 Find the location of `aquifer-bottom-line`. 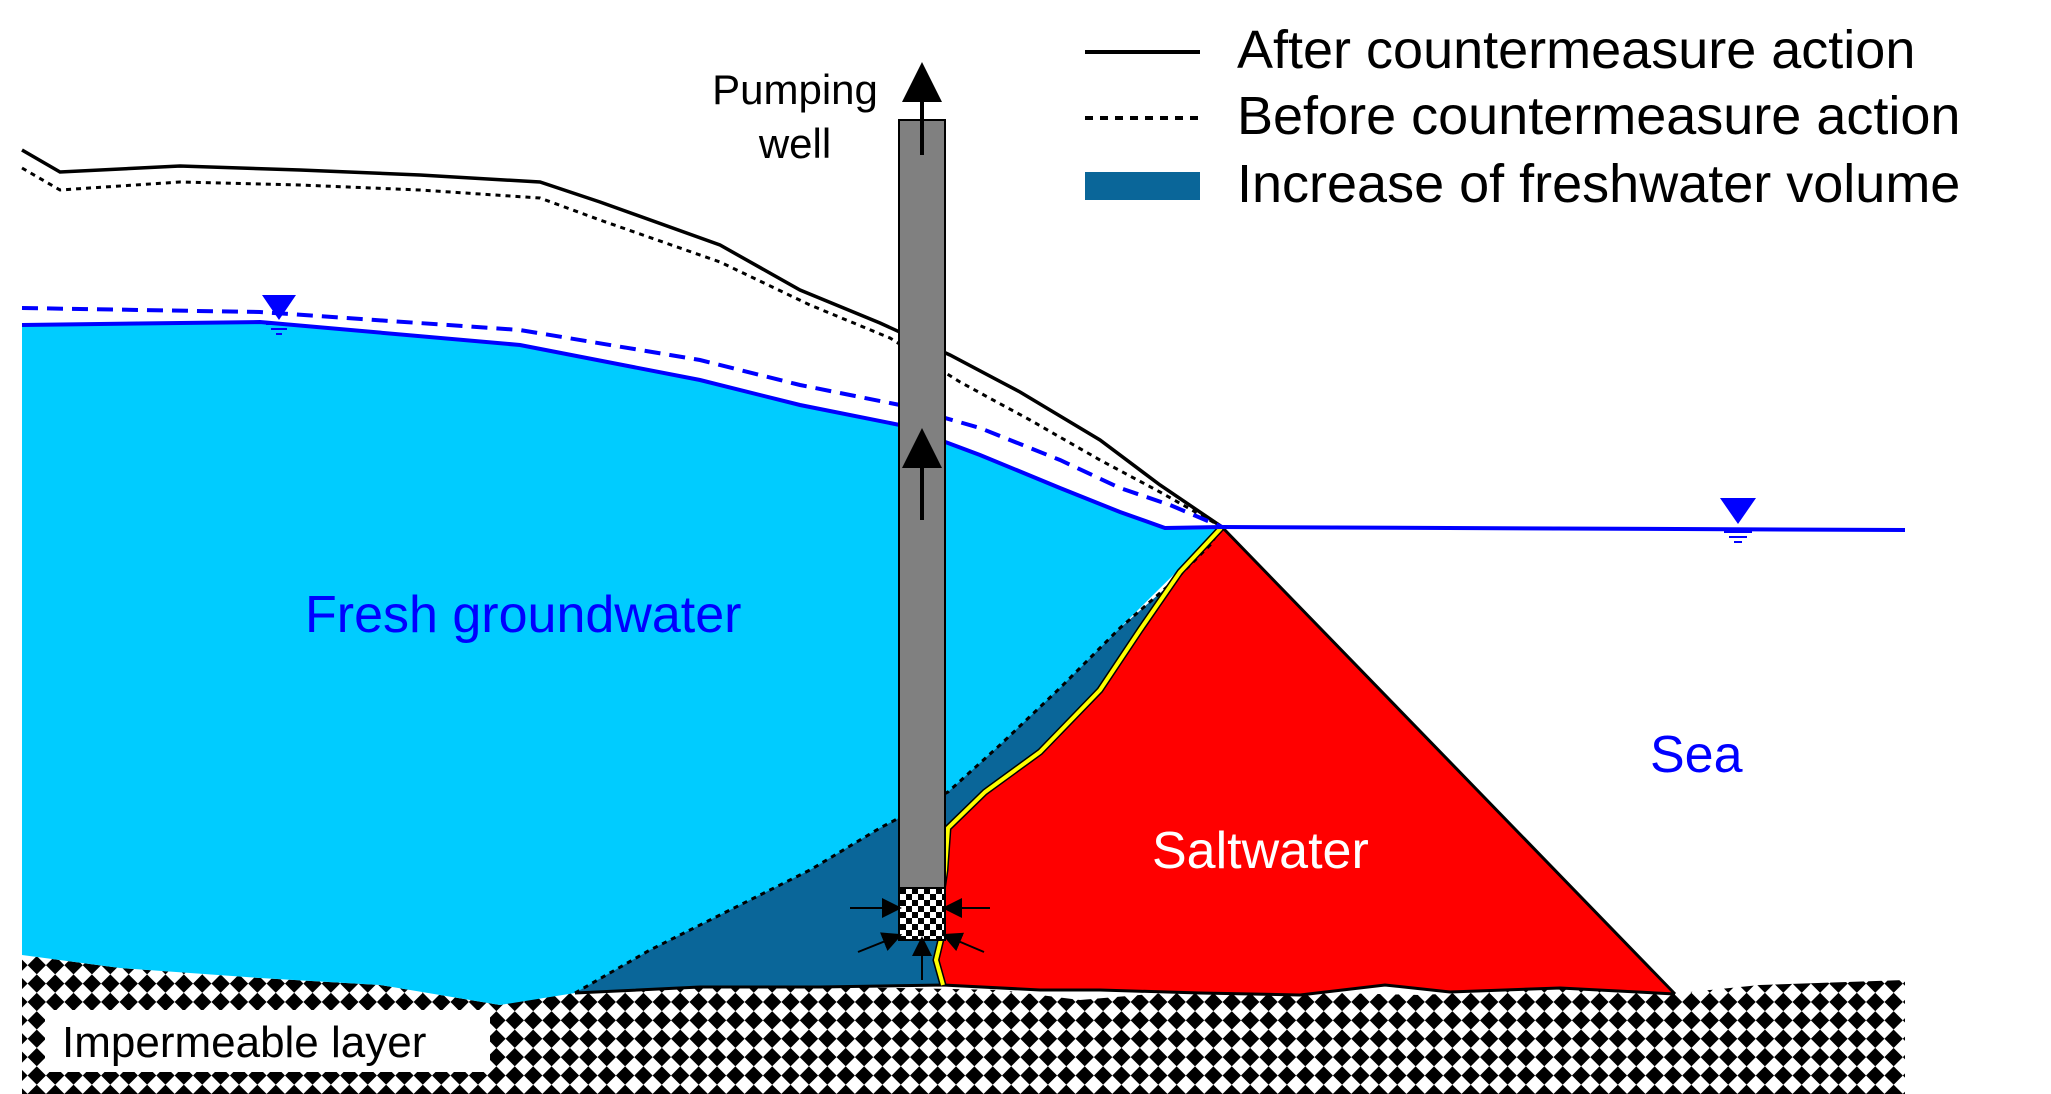

aquifer-bottom-line is located at coordinates (1125, 990).